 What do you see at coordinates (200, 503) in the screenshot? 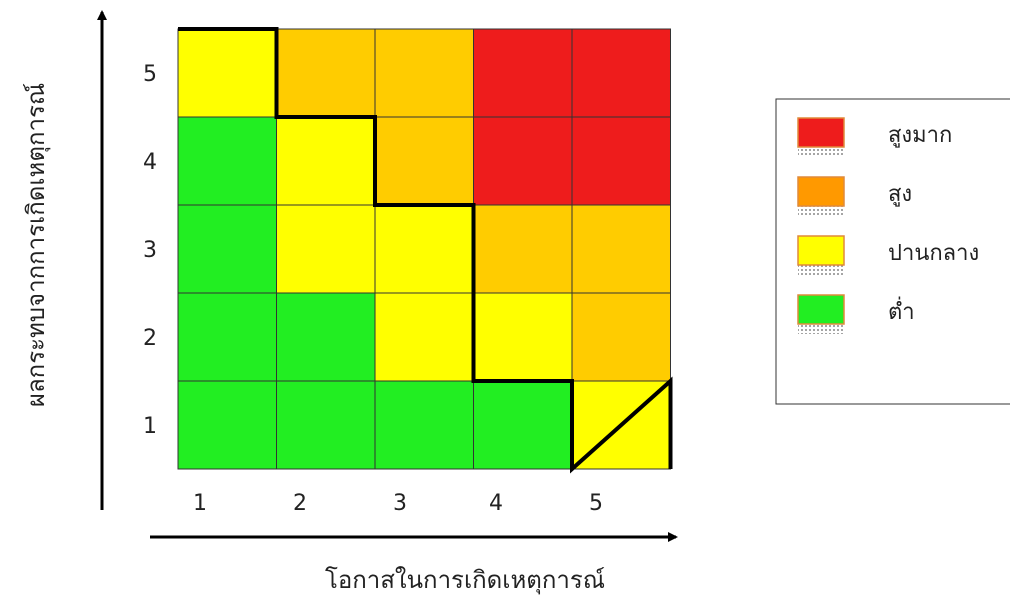
I see `x-tick-label: 1` at bounding box center [200, 503].